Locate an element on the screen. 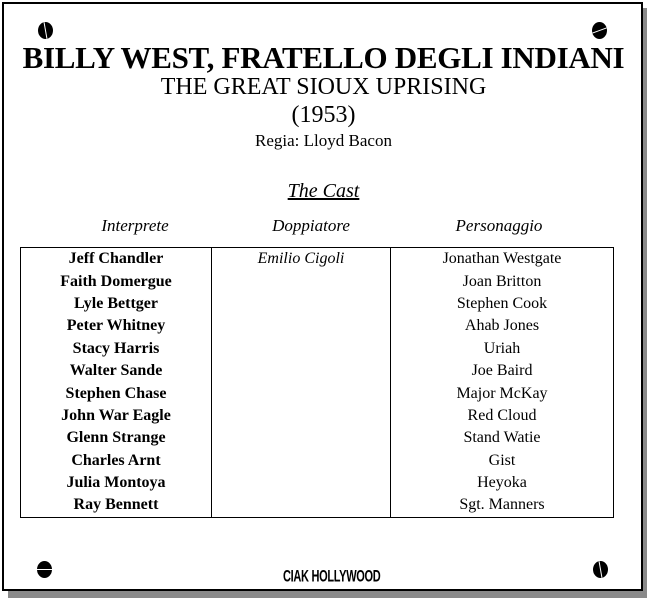 Image resolution: width=647 pixels, height=598 pixels. actor-cell: Faith Domergue is located at coordinates (116, 281).